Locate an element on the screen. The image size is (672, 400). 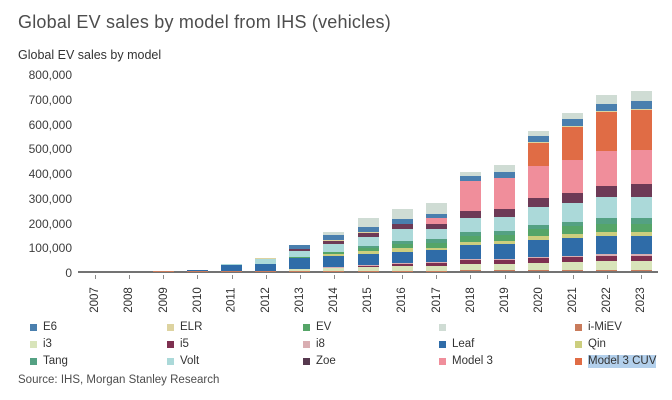
legend-label: Qin is located at coordinates (597, 343).